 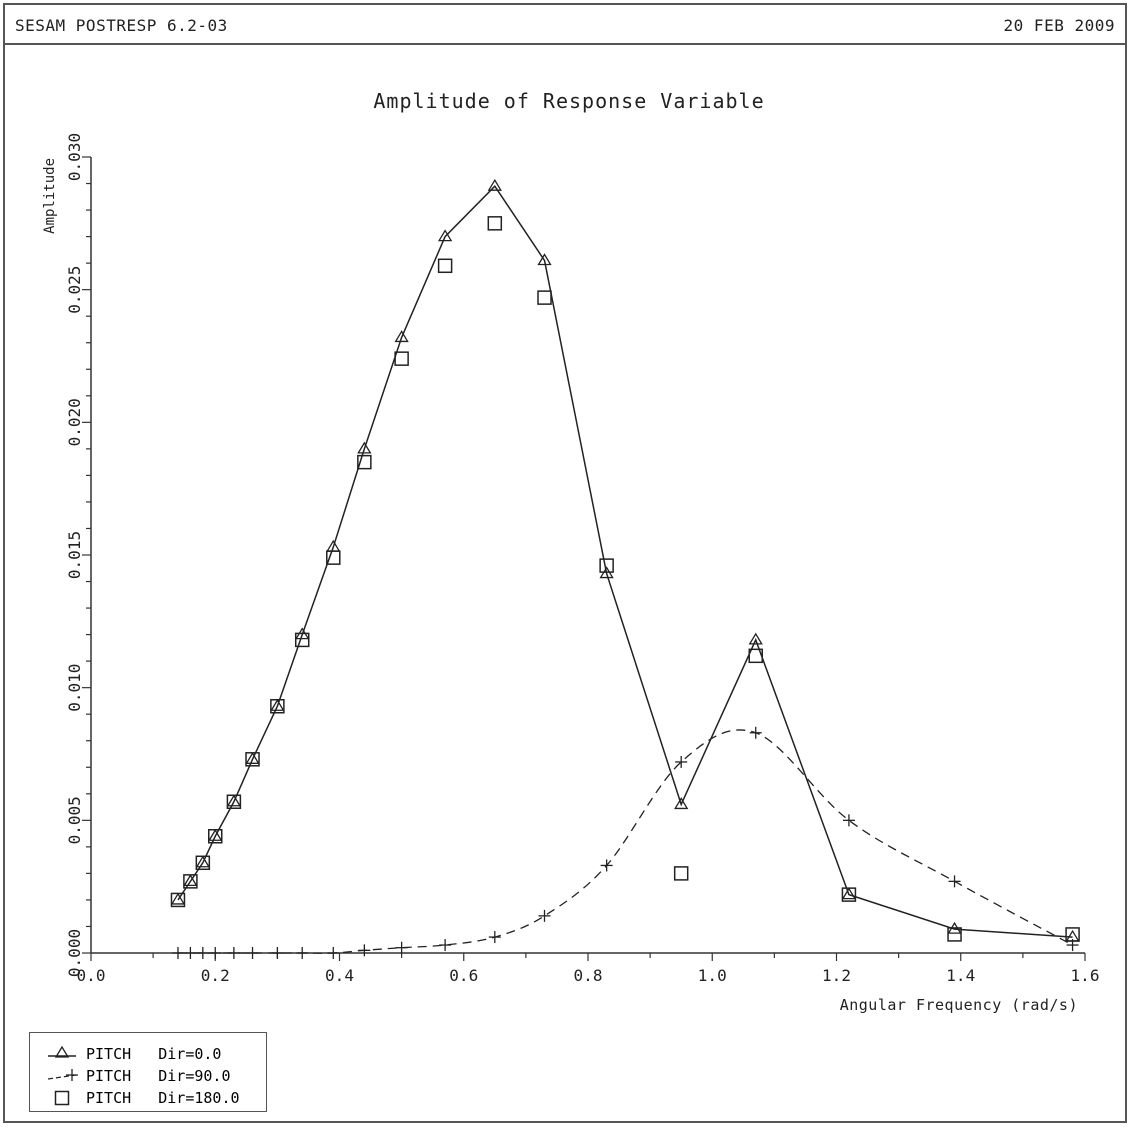 What do you see at coordinates (121, 25) in the screenshot?
I see `program-version: SESAM POSTRESP 6.2-03` at bounding box center [121, 25].